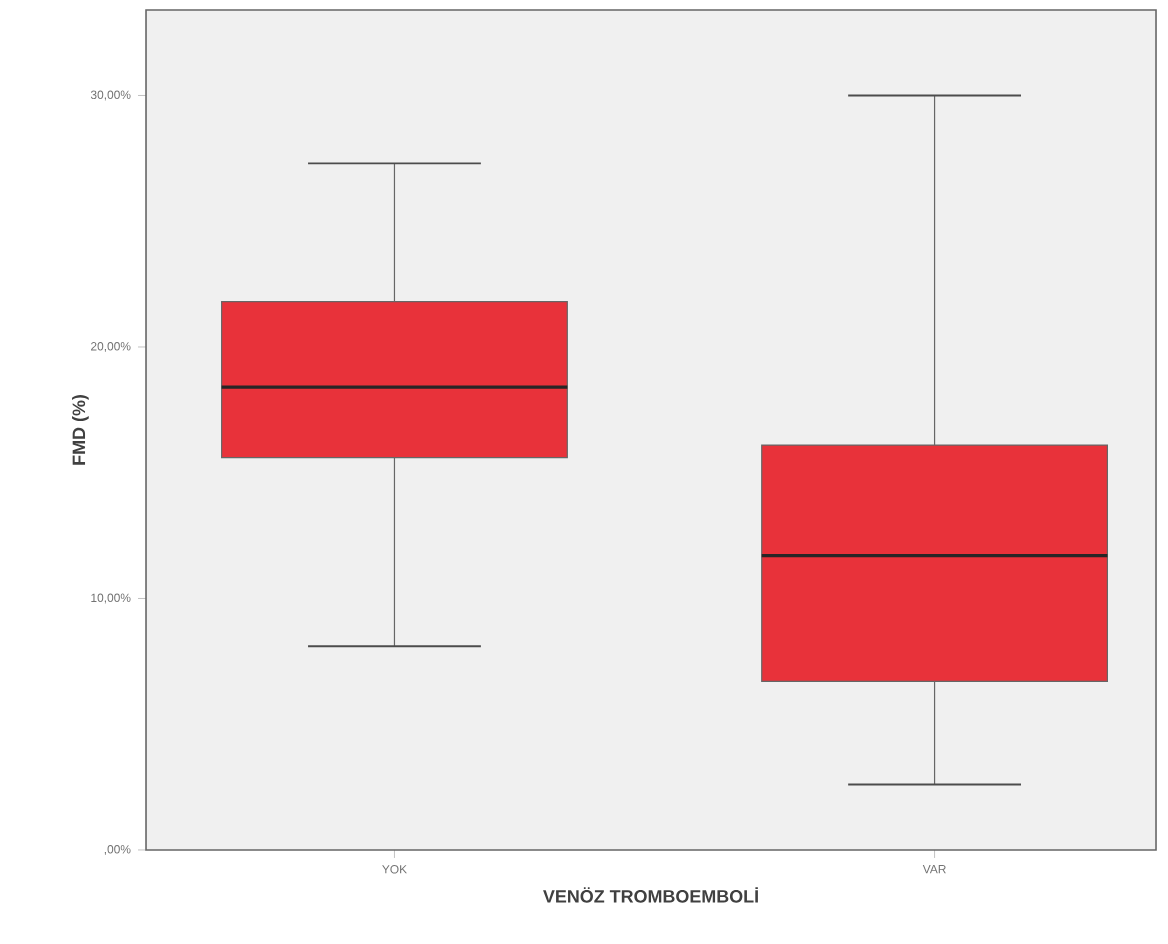 The image size is (1168, 944). I want to click on y-axis-title: FMD (%), so click(80, 430).